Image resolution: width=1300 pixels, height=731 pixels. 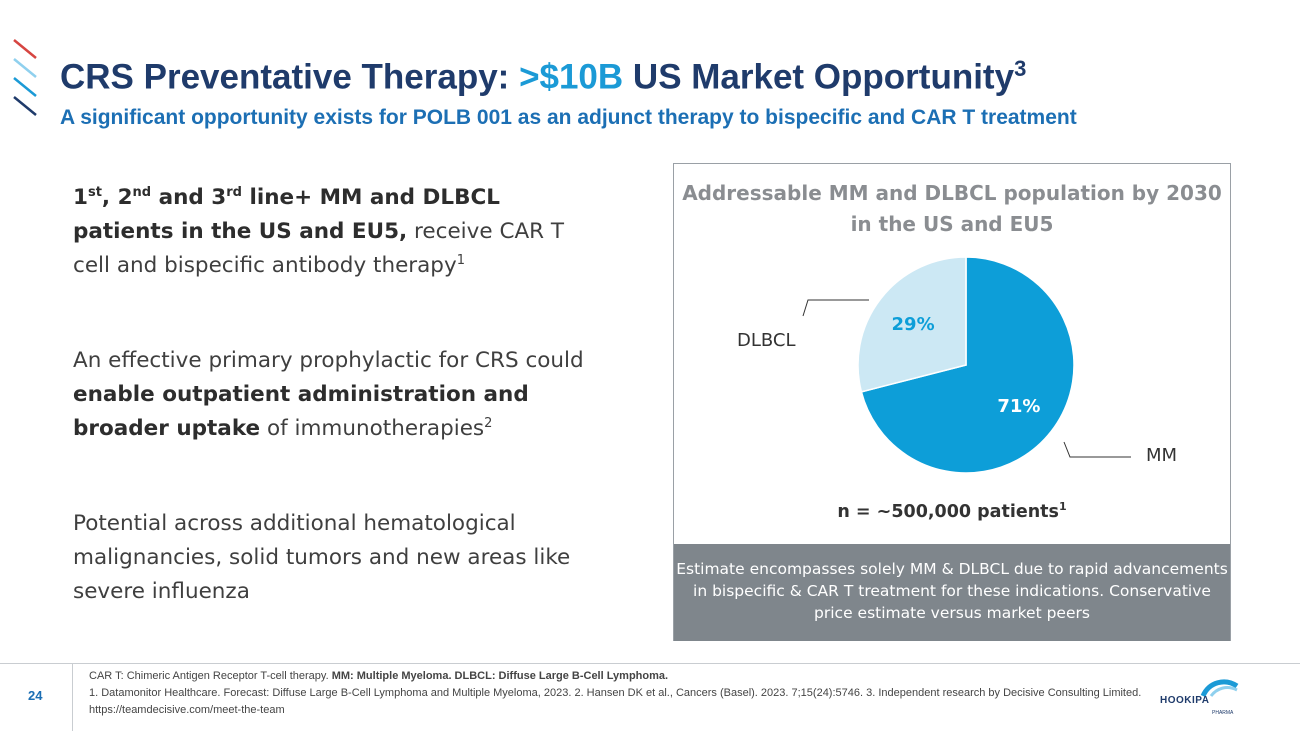 I want to click on category-label-mm: MM, so click(x=1161, y=455).